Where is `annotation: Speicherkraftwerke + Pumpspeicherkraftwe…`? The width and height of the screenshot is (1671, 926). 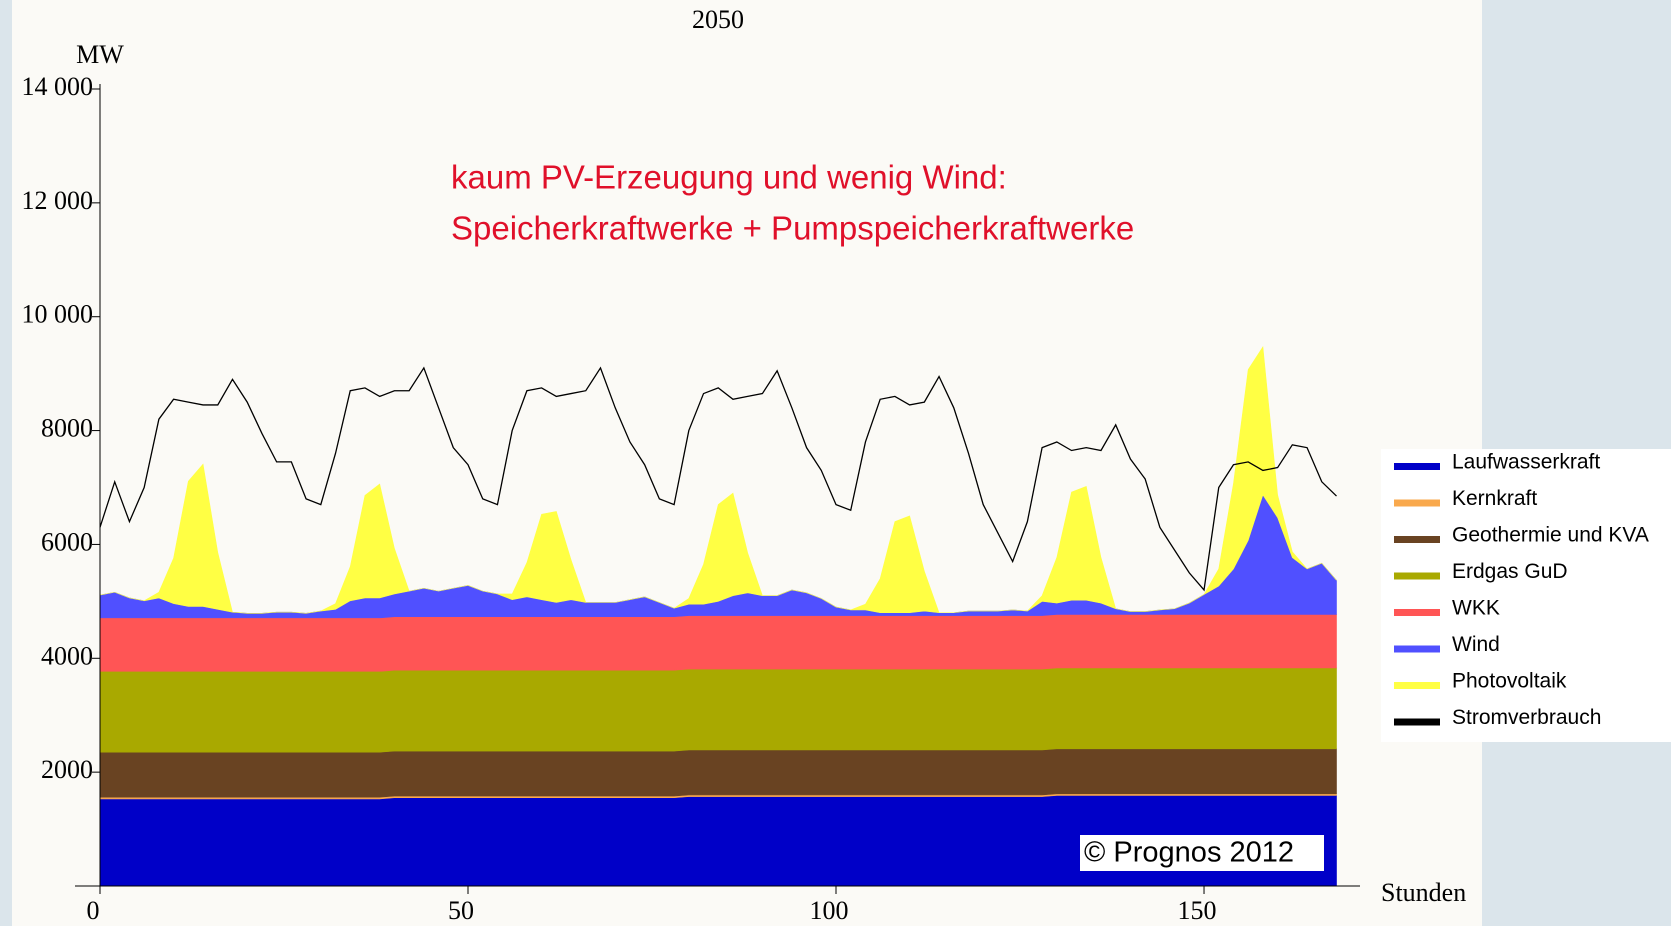 annotation: Speicherkraftwerke + Pumpspeicherkraftwe… is located at coordinates (792, 228).